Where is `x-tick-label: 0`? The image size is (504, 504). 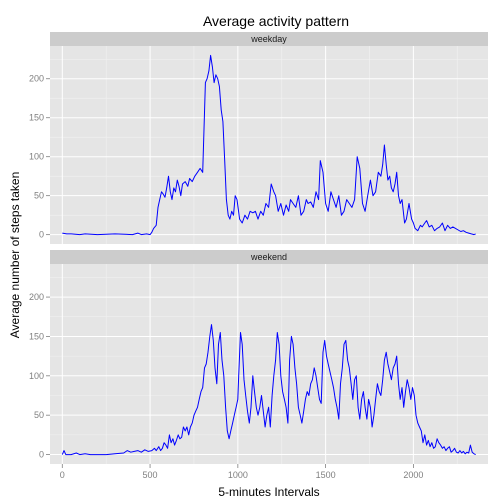 x-tick-label: 0 is located at coordinates (62, 475).